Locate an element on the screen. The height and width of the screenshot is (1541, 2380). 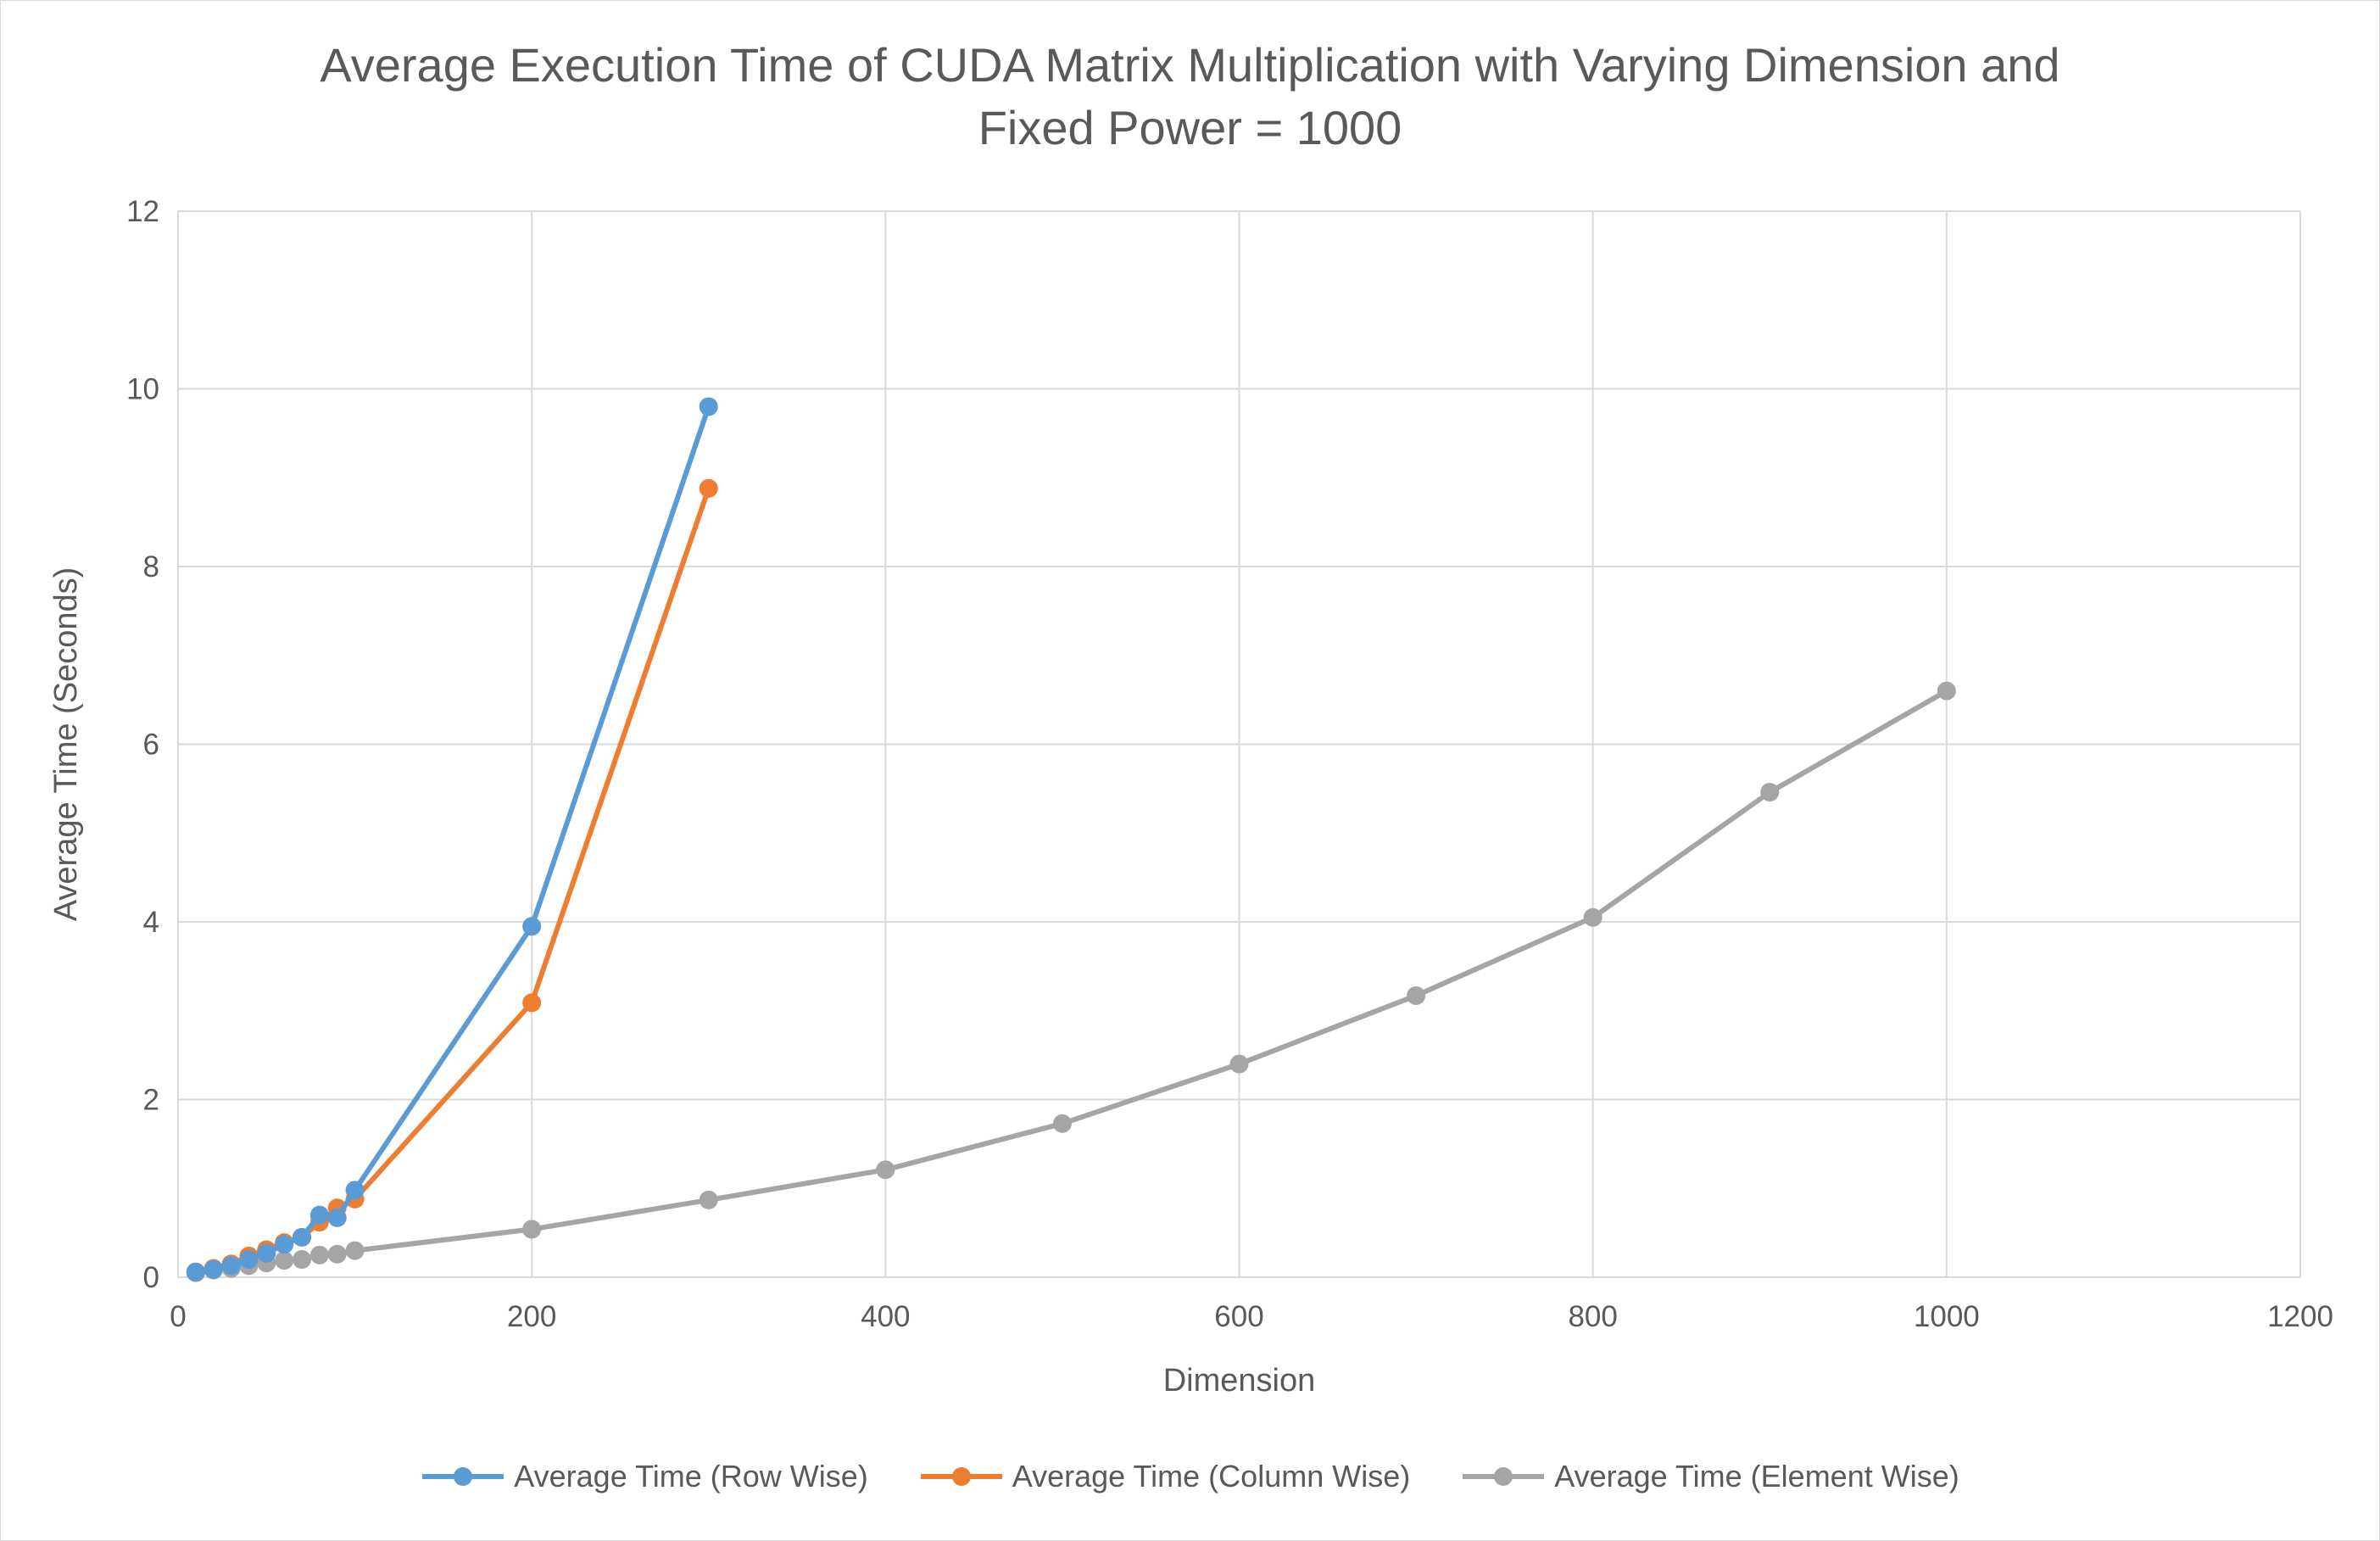
legend-label: Average Time (Row Wise) is located at coordinates (691, 1476).